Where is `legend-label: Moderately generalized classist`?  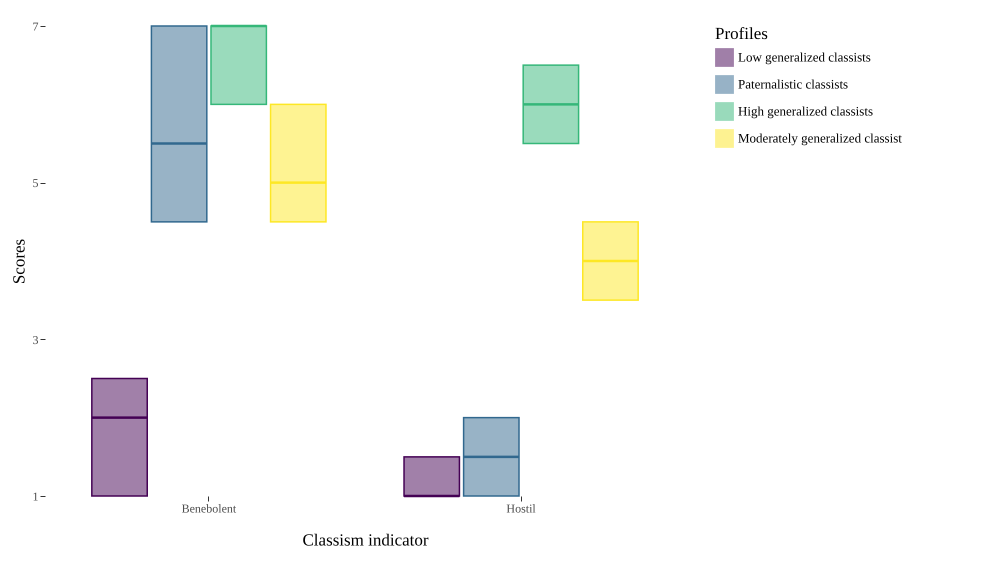
legend-label: Moderately generalized classist is located at coordinates (820, 138).